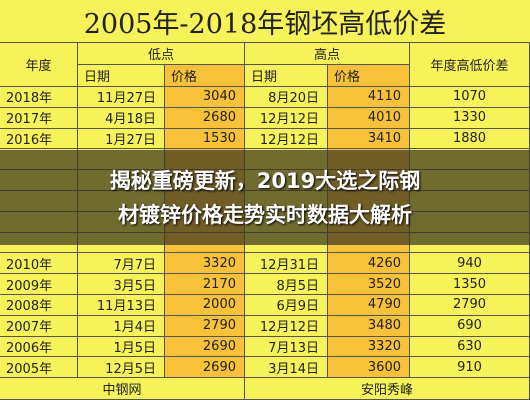 Image resolution: width=530 pixels, height=400 pixels. Describe the element at coordinates (470, 368) in the screenshot. I see `table-cell: 910` at that location.